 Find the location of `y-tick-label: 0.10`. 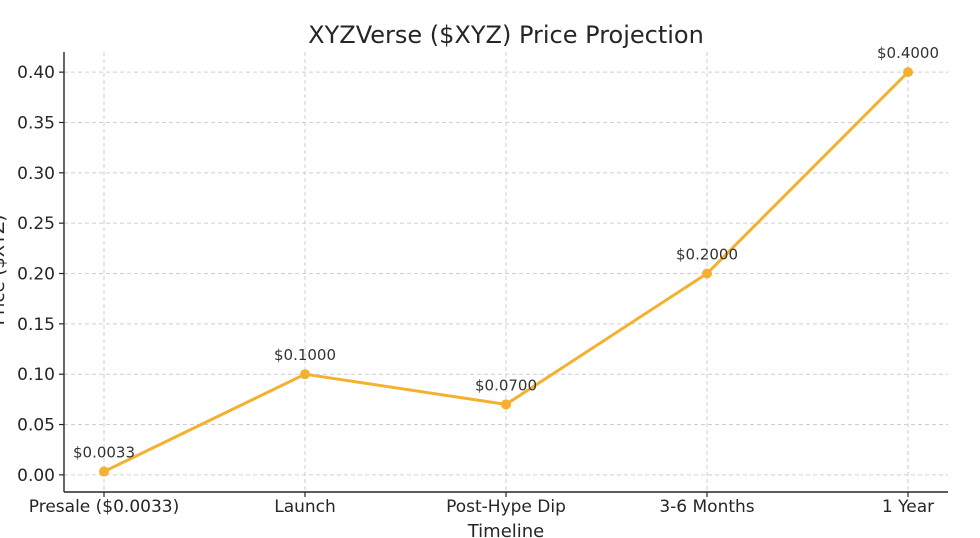

y-tick-label: 0.10 is located at coordinates (36, 375).